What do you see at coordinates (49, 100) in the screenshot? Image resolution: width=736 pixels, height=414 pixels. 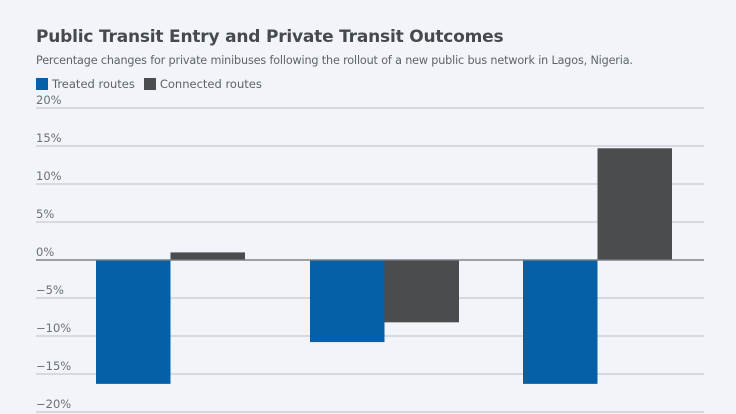 I see `y-tick-label: 20%` at bounding box center [49, 100].